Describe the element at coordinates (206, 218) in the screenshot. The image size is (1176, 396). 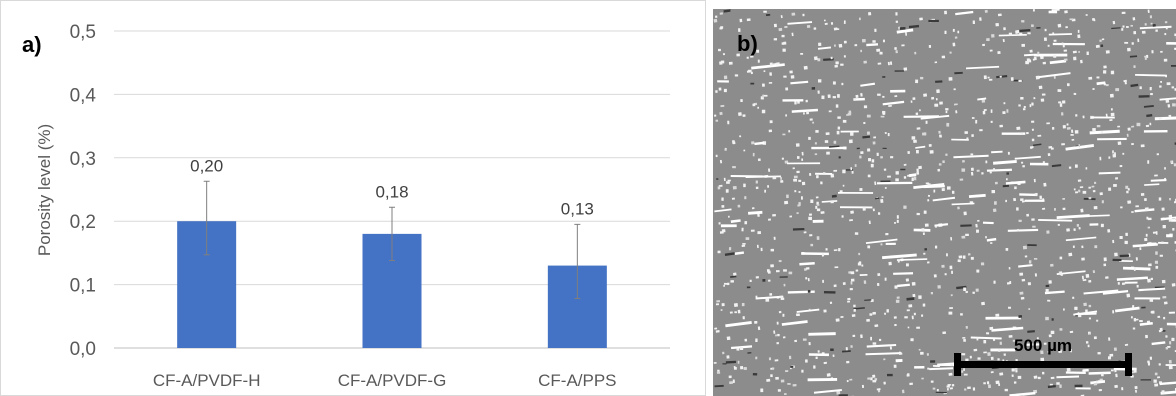
I see `error-bar` at that location.